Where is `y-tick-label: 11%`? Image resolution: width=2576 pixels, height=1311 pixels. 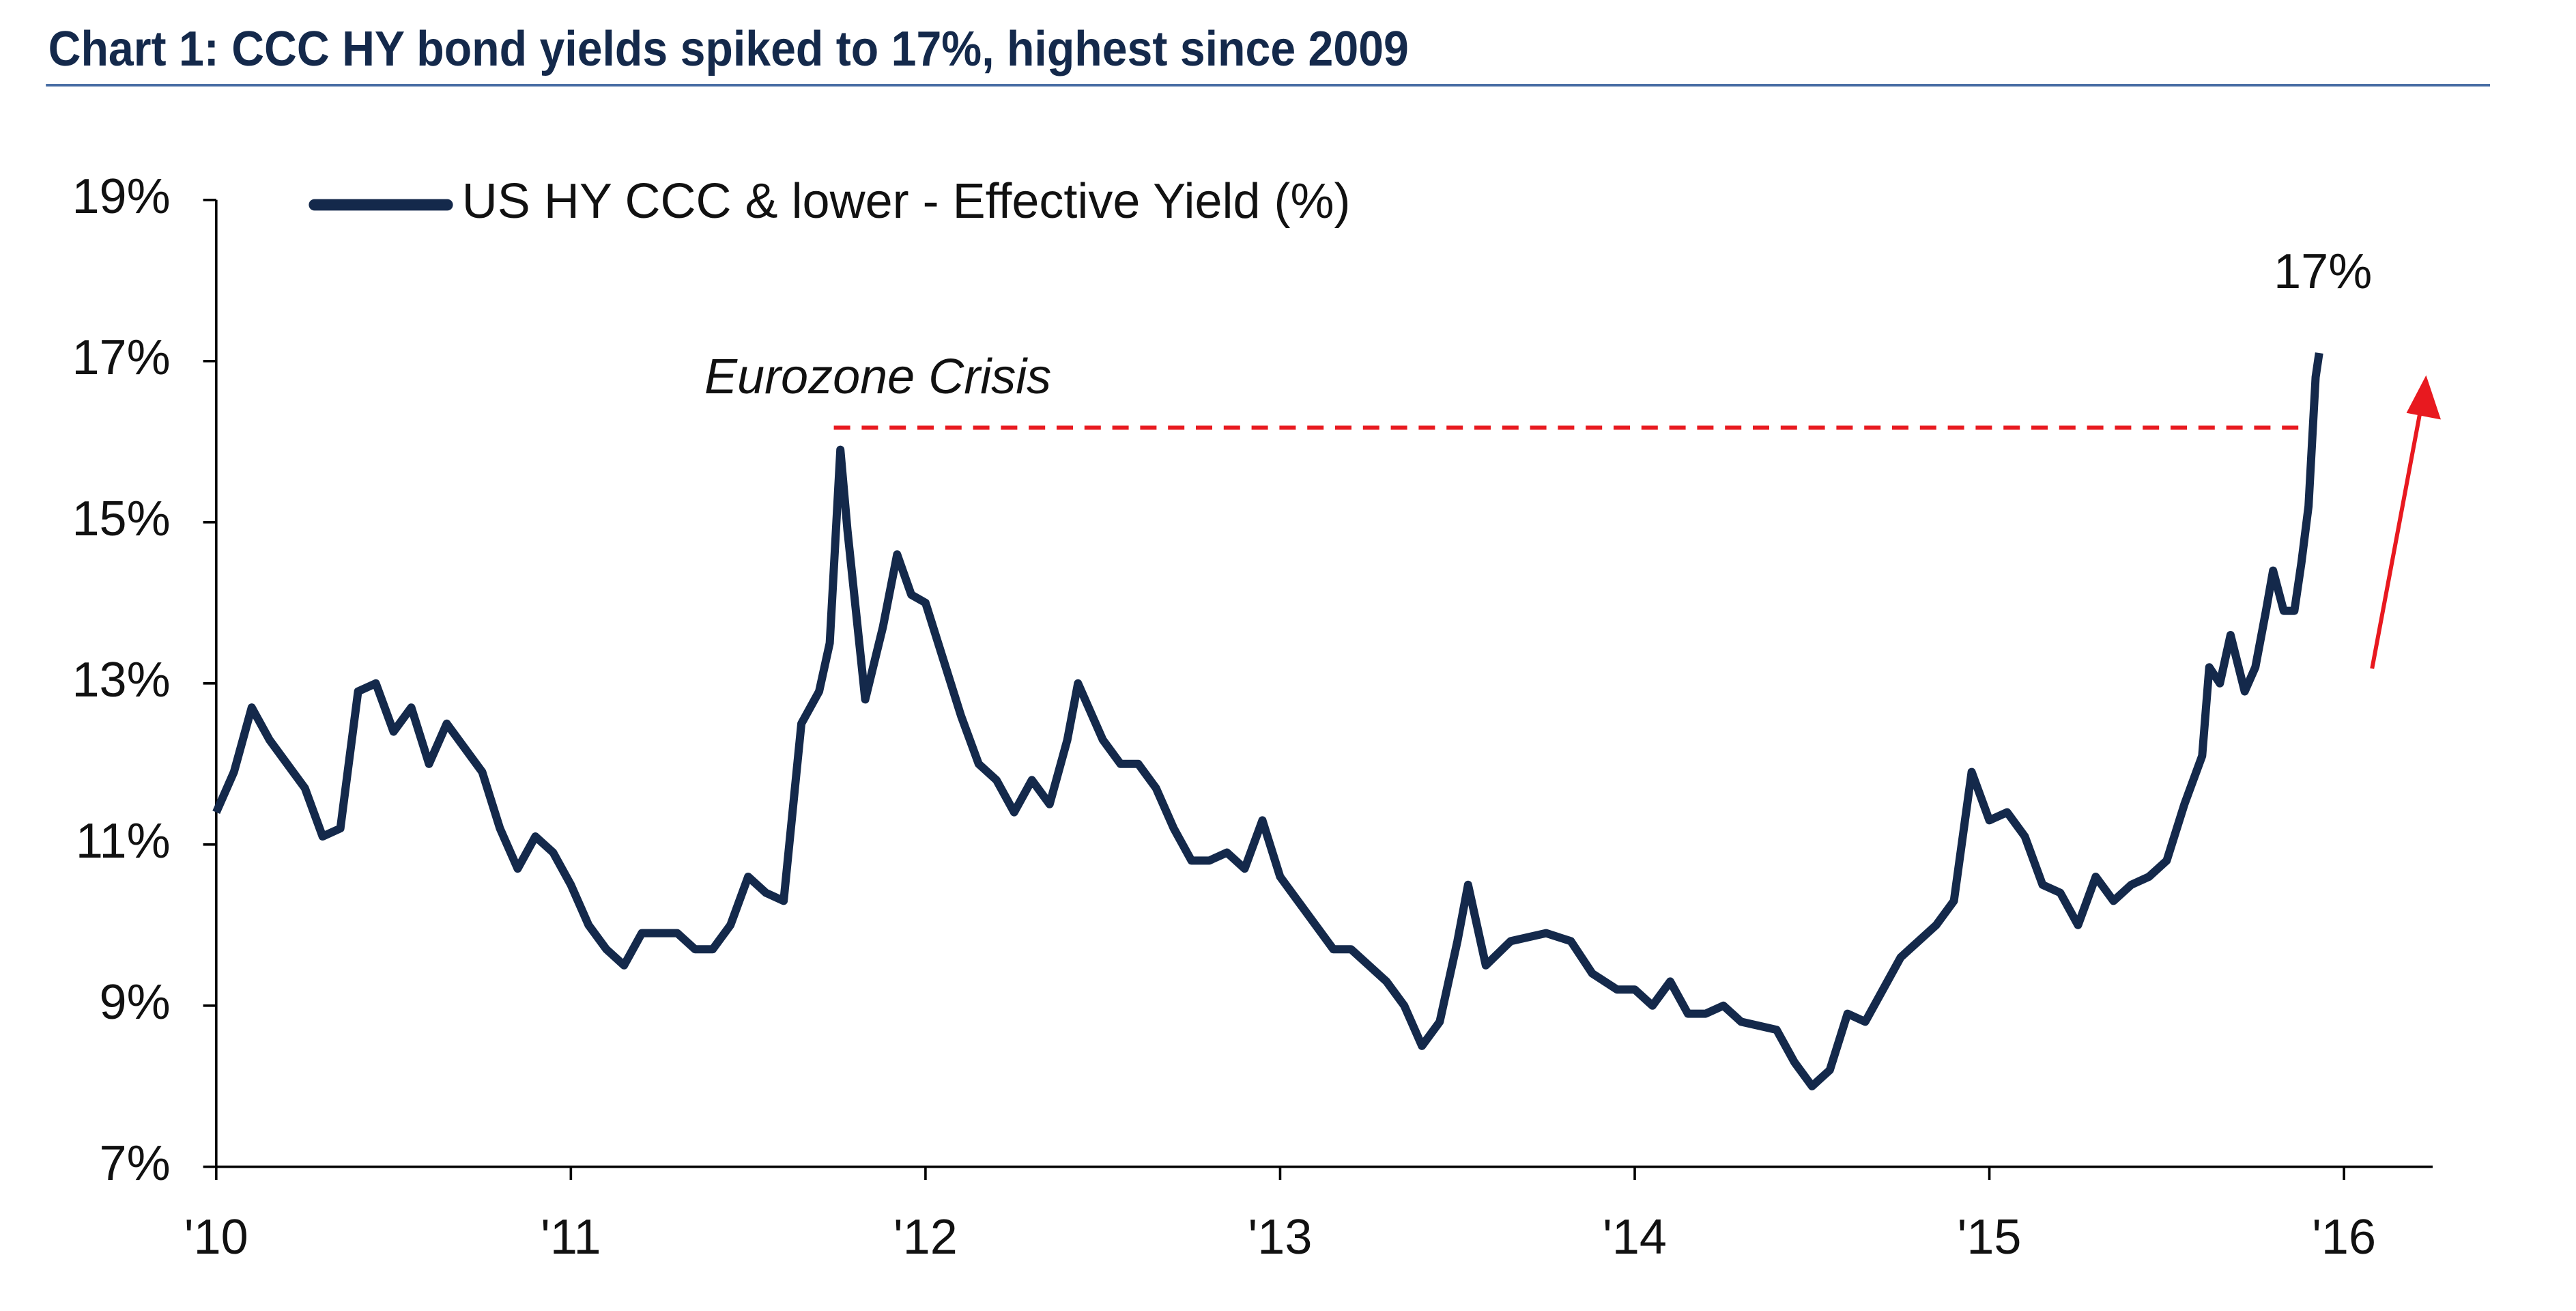
y-tick-label: 11% is located at coordinates (123, 842).